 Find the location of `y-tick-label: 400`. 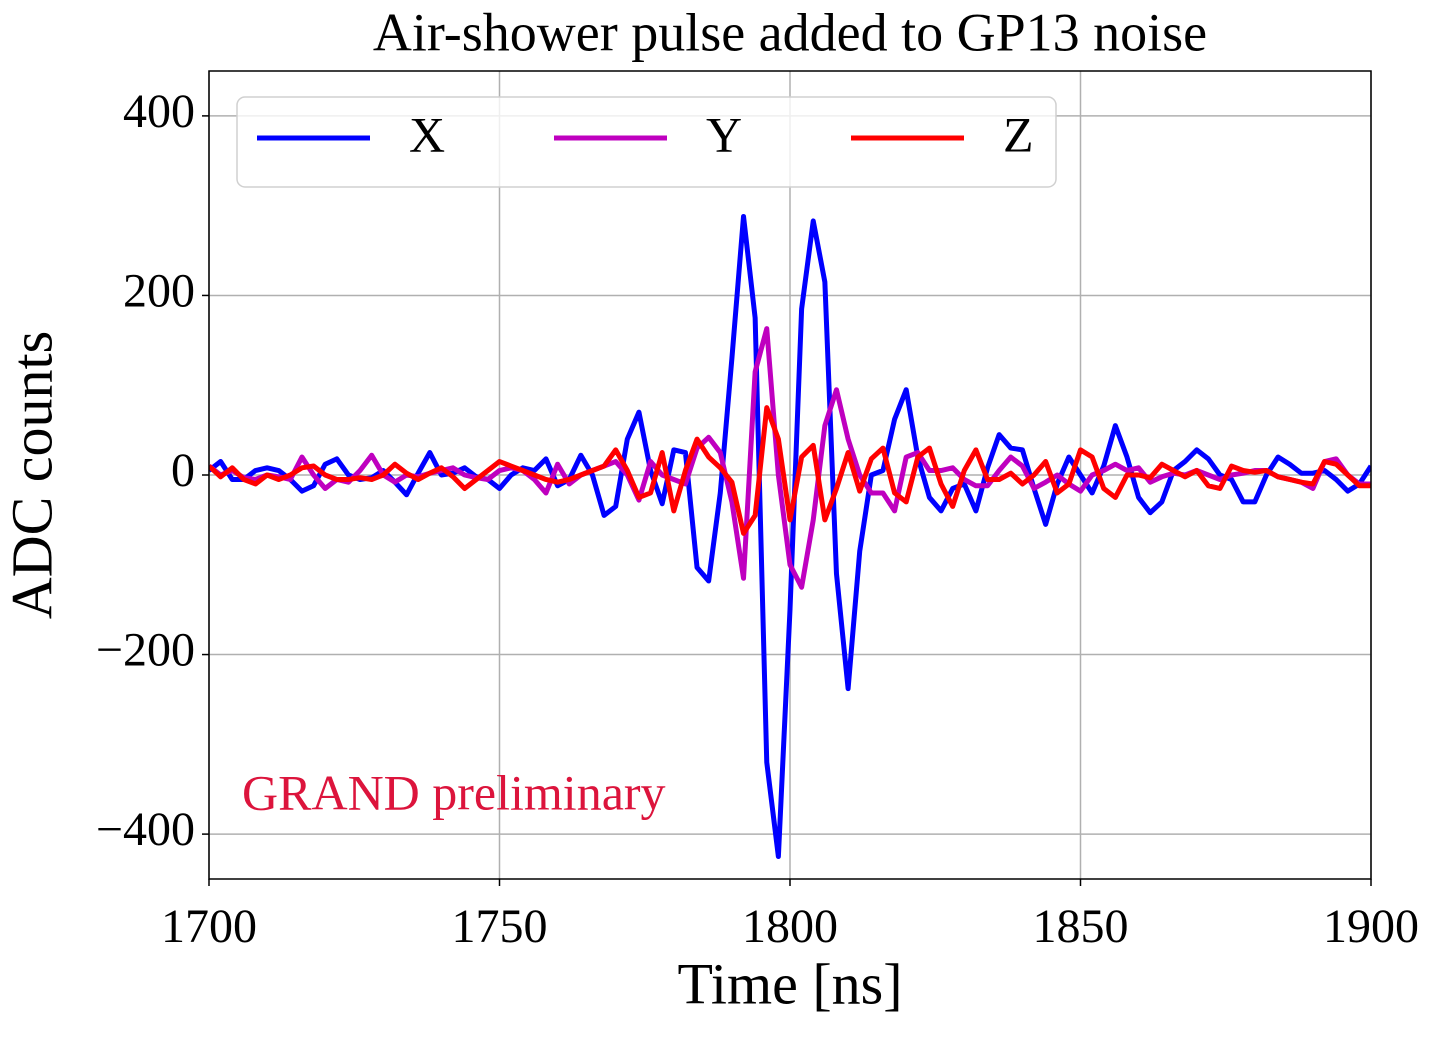

y-tick-label: 400 is located at coordinates (159, 111).